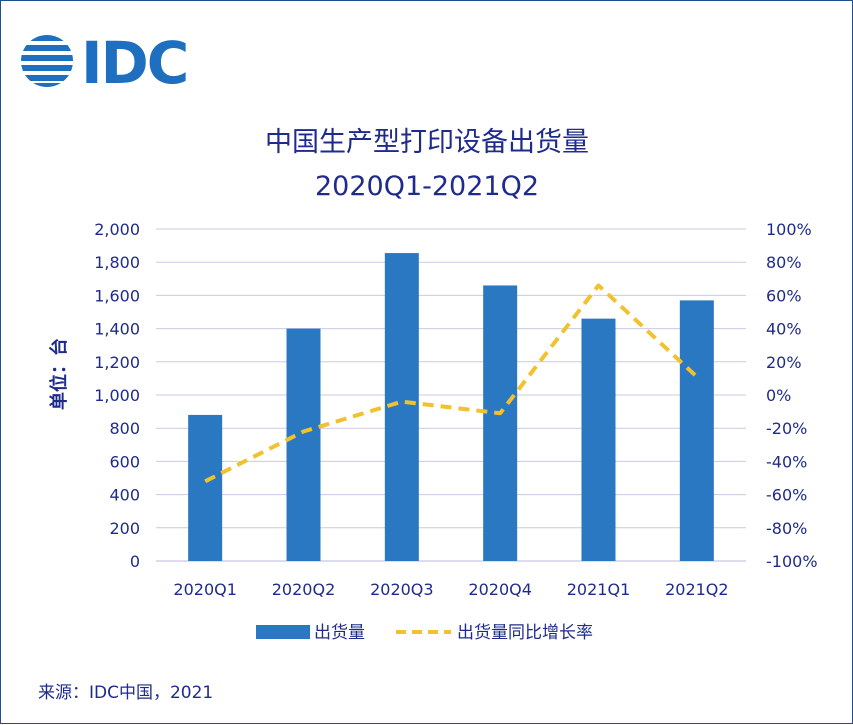  Describe the element at coordinates (500, 589) in the screenshot. I see `x-tick-label: 2020Q4` at that location.